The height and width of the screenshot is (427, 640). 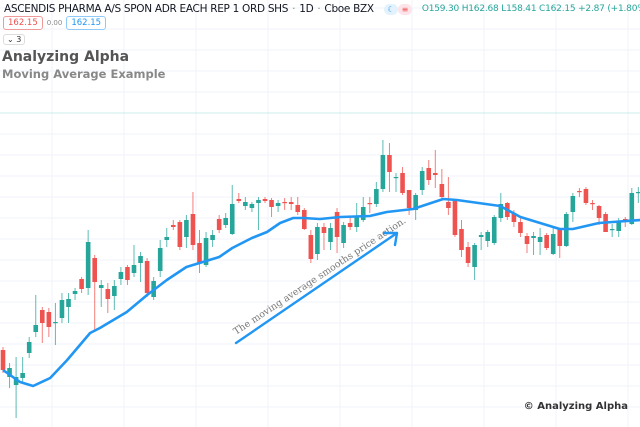 What do you see at coordinates (19, 39) in the screenshot?
I see `indicator-count: 3` at bounding box center [19, 39].